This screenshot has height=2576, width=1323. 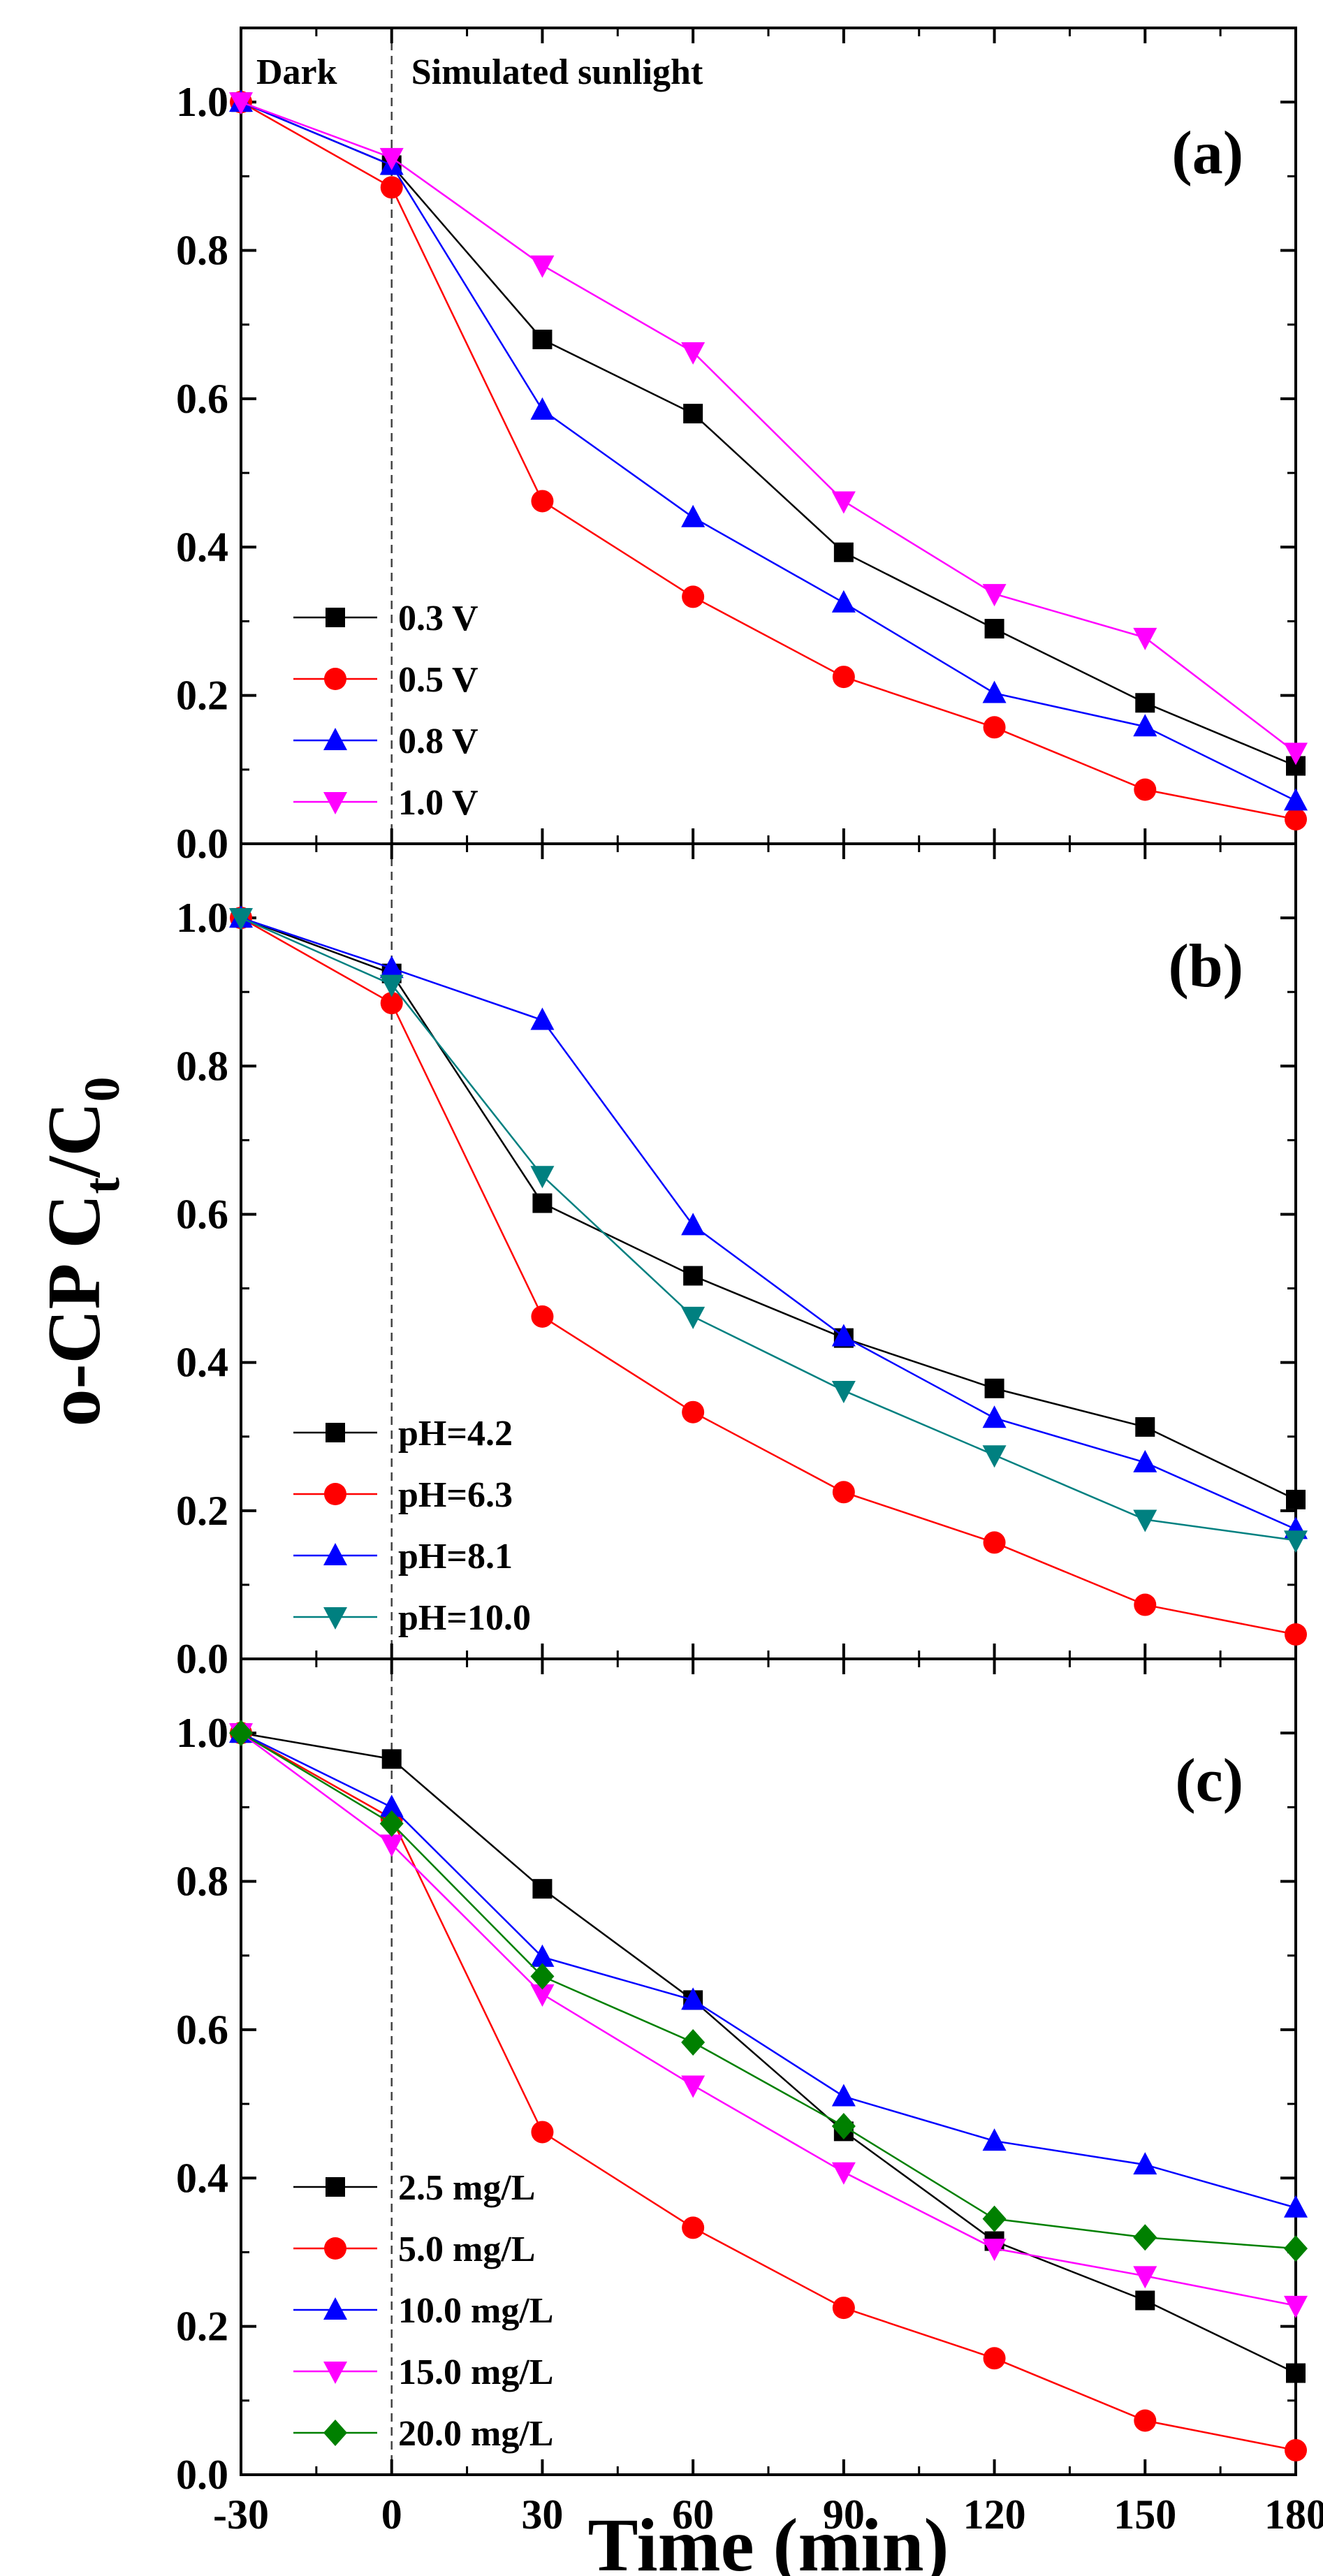 What do you see at coordinates (391, 2514) in the screenshot?
I see `x-tick-label: 0` at bounding box center [391, 2514].